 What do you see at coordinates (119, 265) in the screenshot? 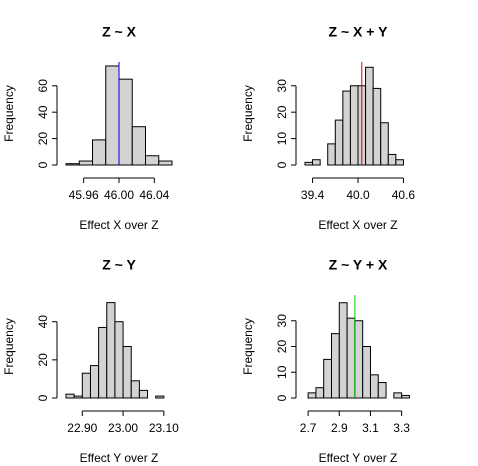
I see `panel-title: Z ~ Y` at bounding box center [119, 265].